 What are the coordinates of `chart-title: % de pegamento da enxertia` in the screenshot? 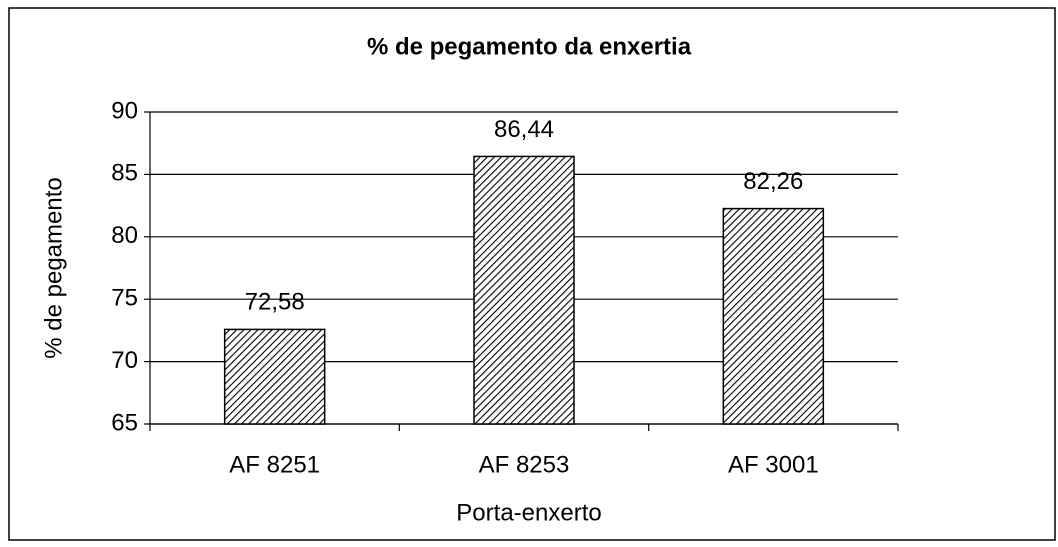 It's located at (529, 46).